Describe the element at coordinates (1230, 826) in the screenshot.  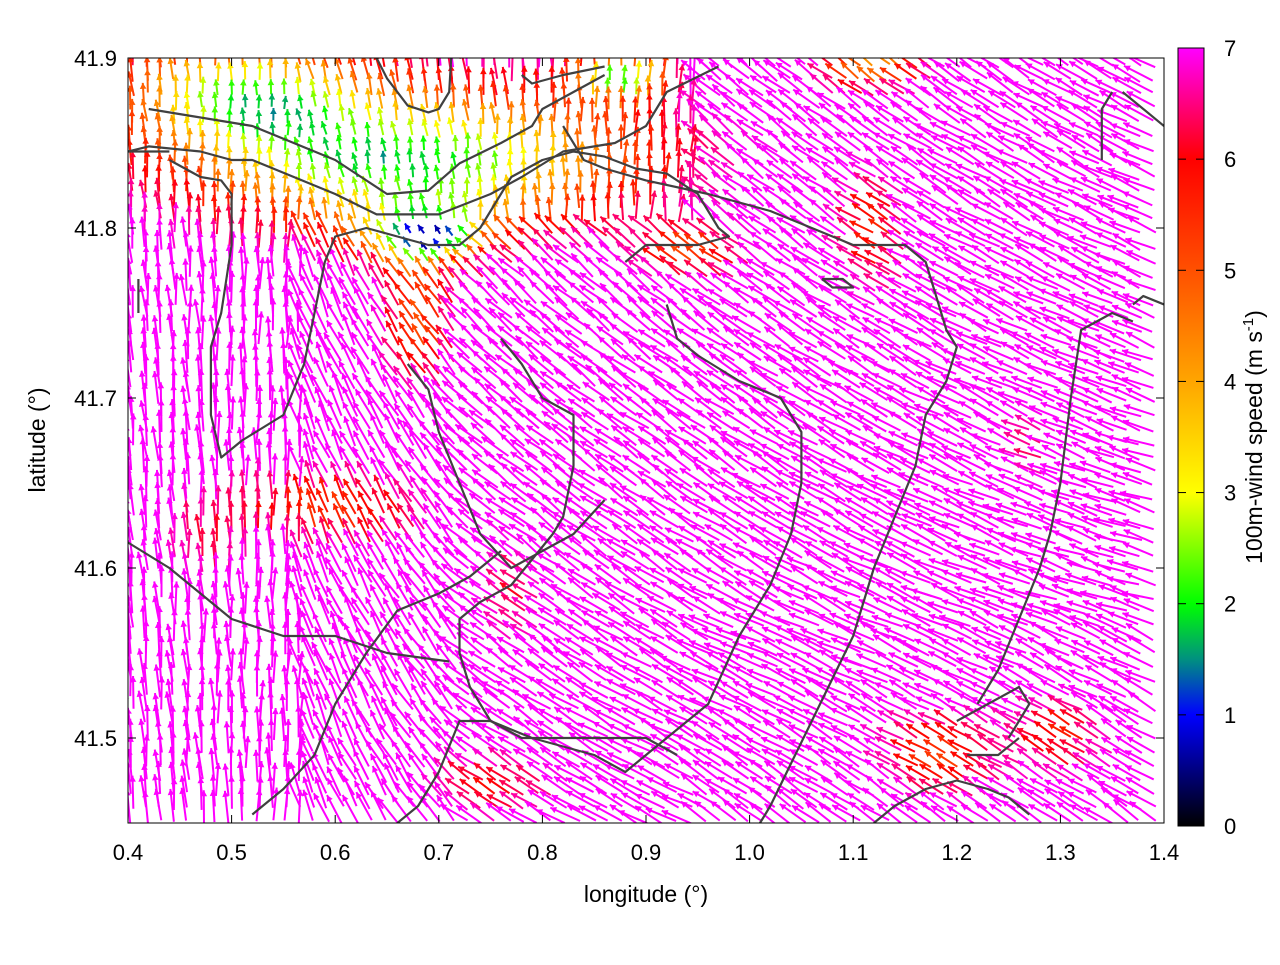
I see `colorbar-tick-label: 0` at that location.